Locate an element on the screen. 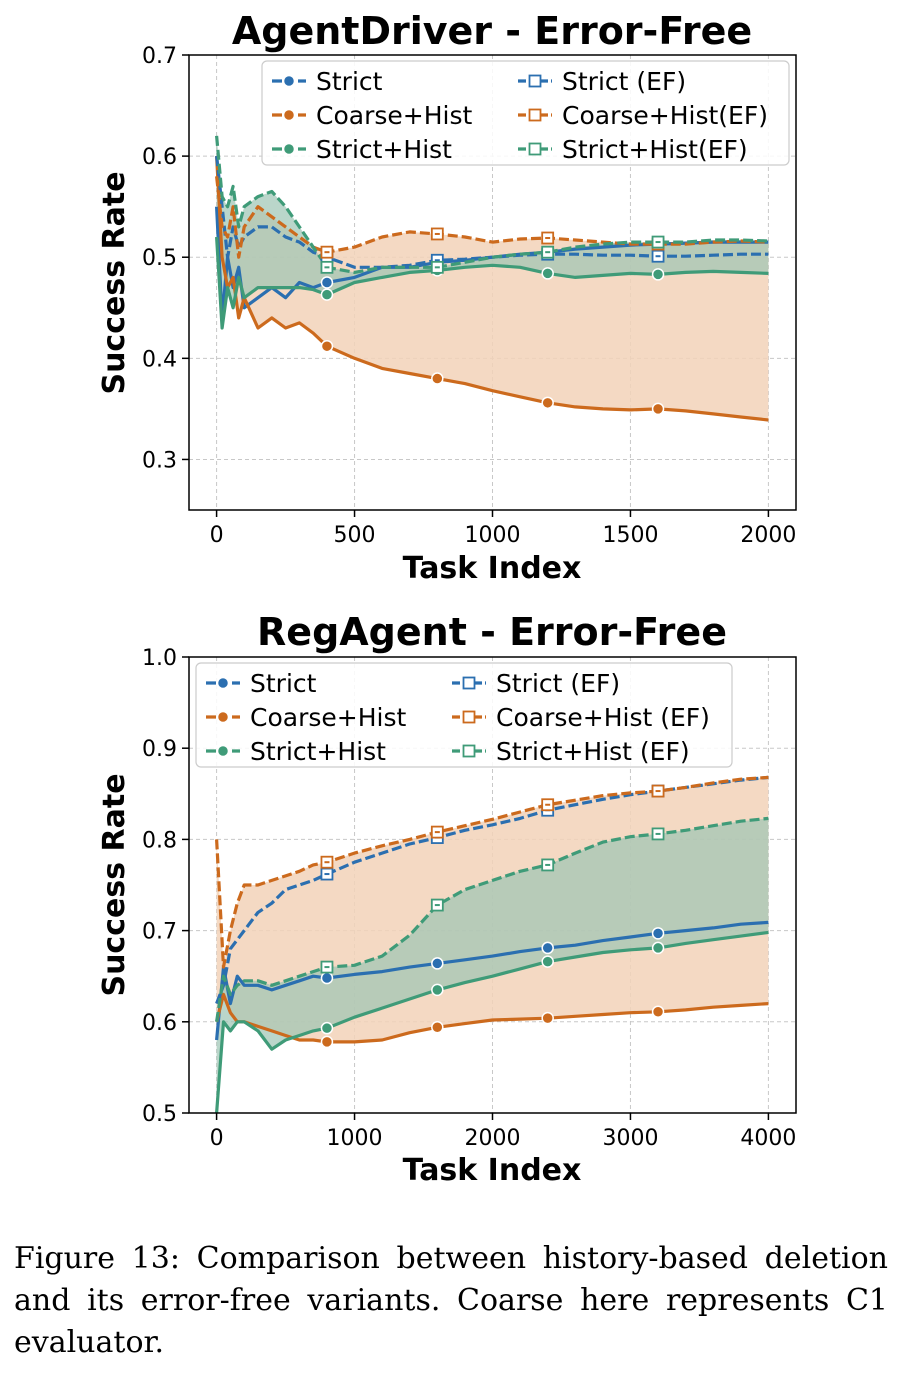 The image size is (898, 1382). legend-entry: Strict+Hist(EF) is located at coordinates (655, 149).